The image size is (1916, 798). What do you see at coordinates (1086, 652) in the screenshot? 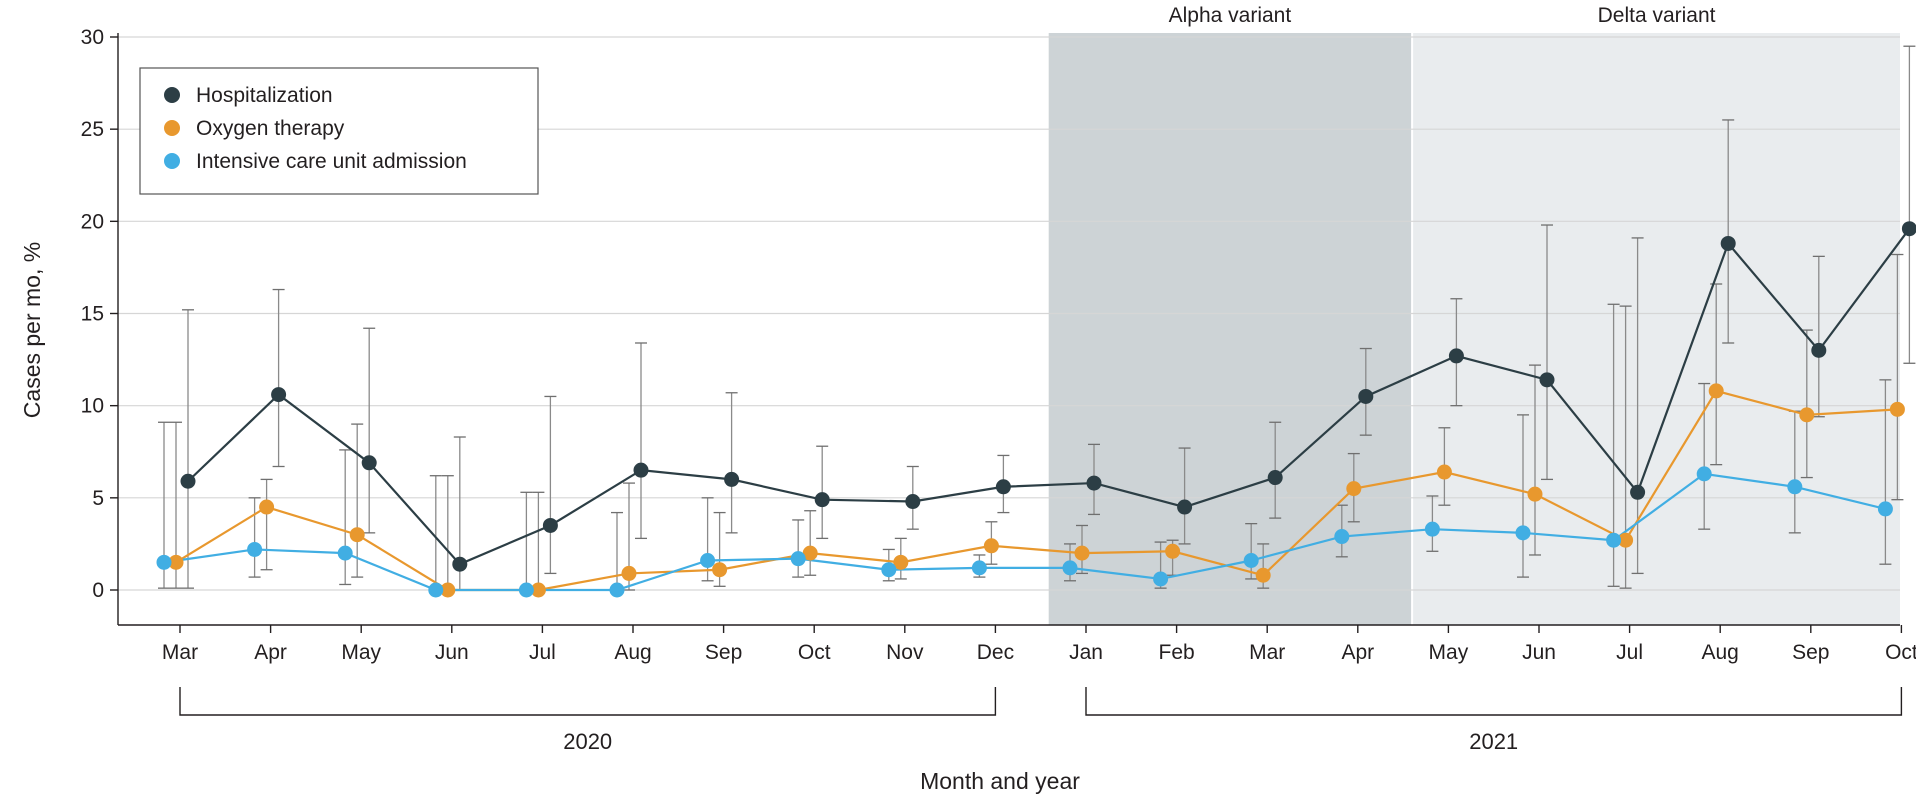
I see `x-tick-label: Jan` at bounding box center [1086, 652].